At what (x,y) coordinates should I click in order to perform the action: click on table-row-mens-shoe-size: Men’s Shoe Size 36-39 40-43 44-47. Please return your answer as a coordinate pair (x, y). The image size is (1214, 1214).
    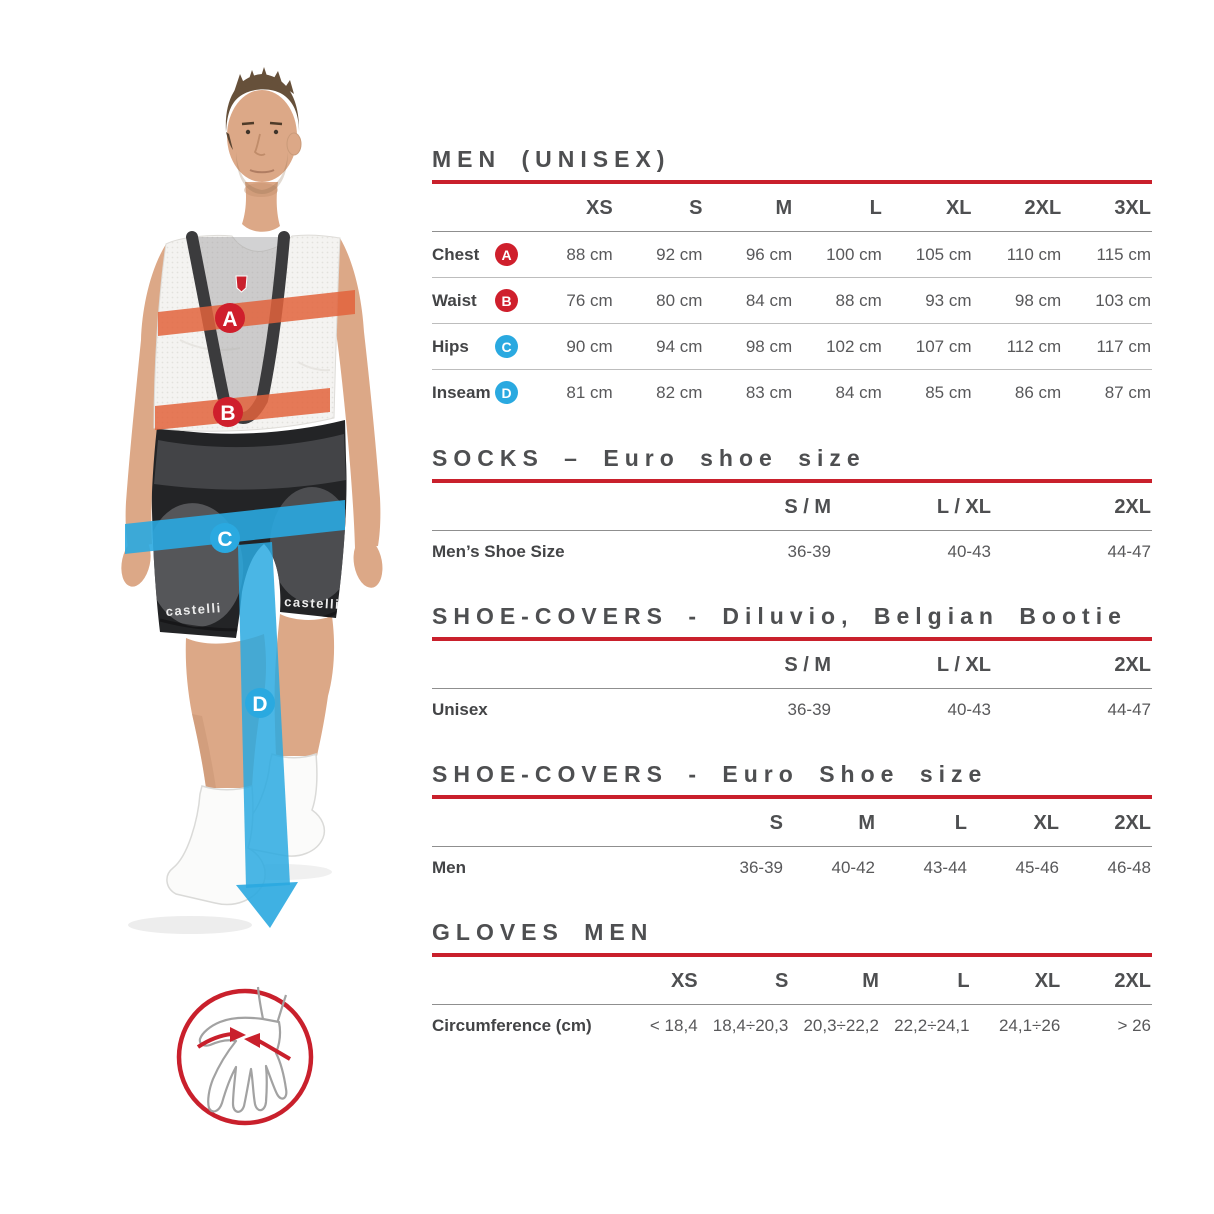
    Looking at the image, I should click on (792, 552).